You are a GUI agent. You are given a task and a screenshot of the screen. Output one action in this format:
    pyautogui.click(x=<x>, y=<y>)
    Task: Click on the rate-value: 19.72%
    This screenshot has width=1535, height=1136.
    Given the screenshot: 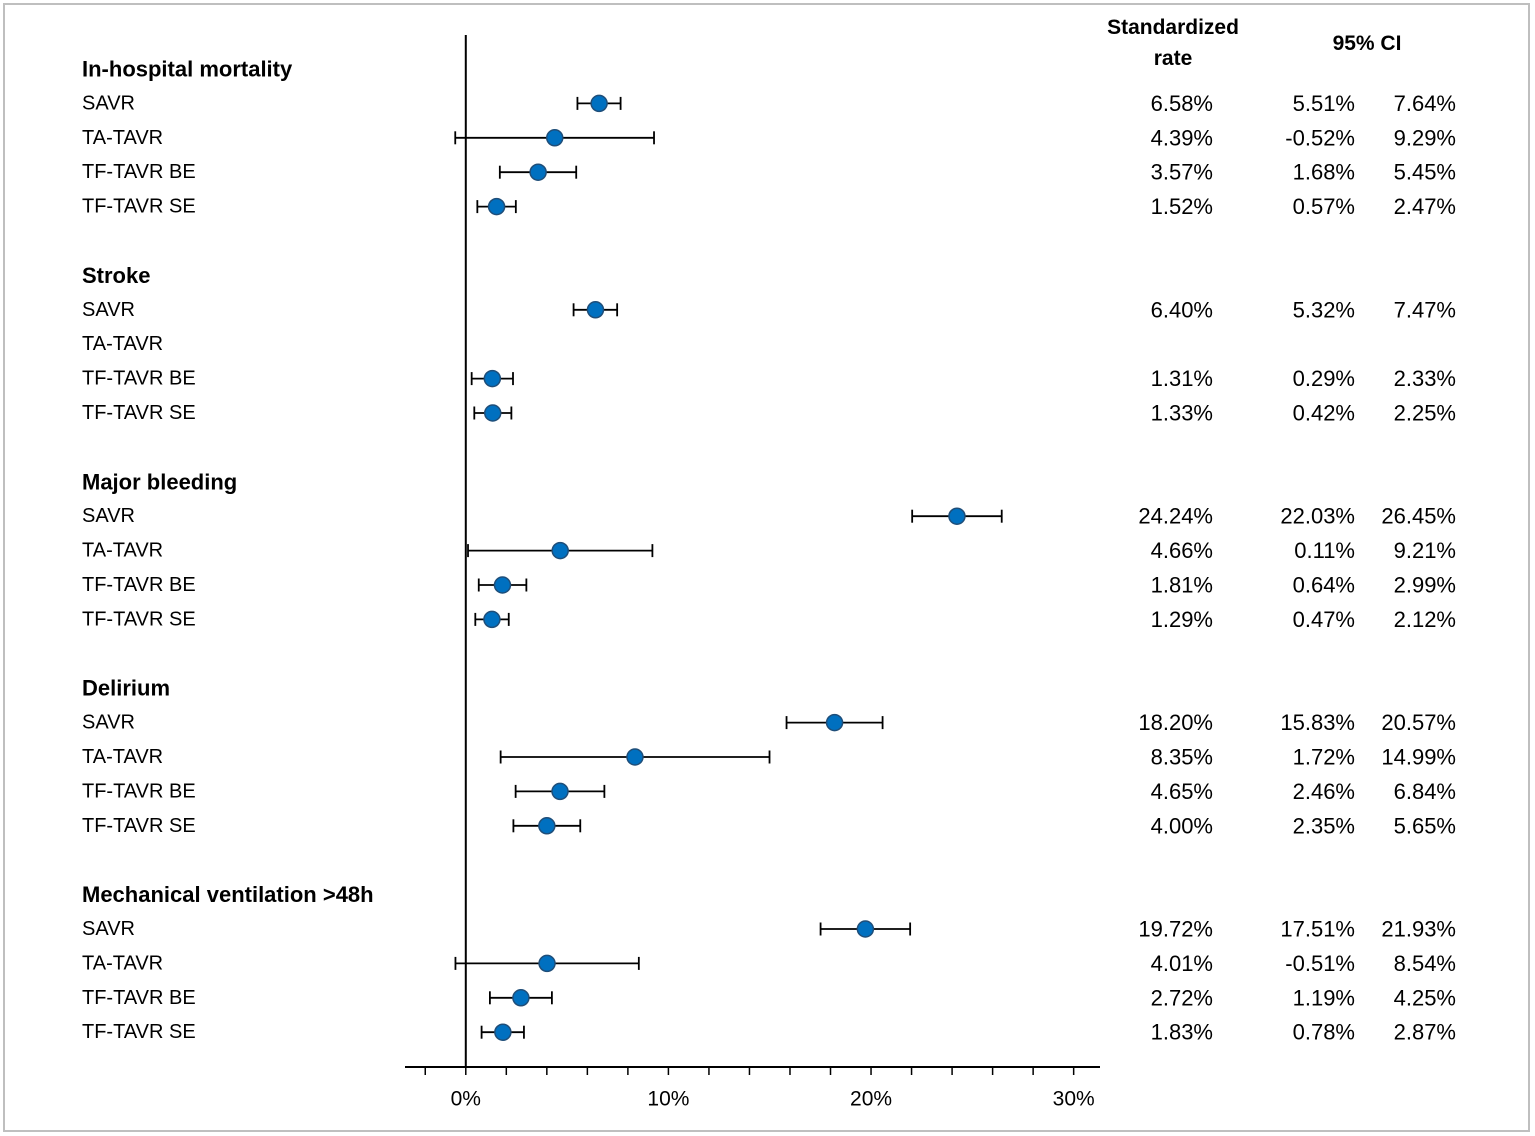 What is the action you would take?
    pyautogui.click(x=1175, y=929)
    